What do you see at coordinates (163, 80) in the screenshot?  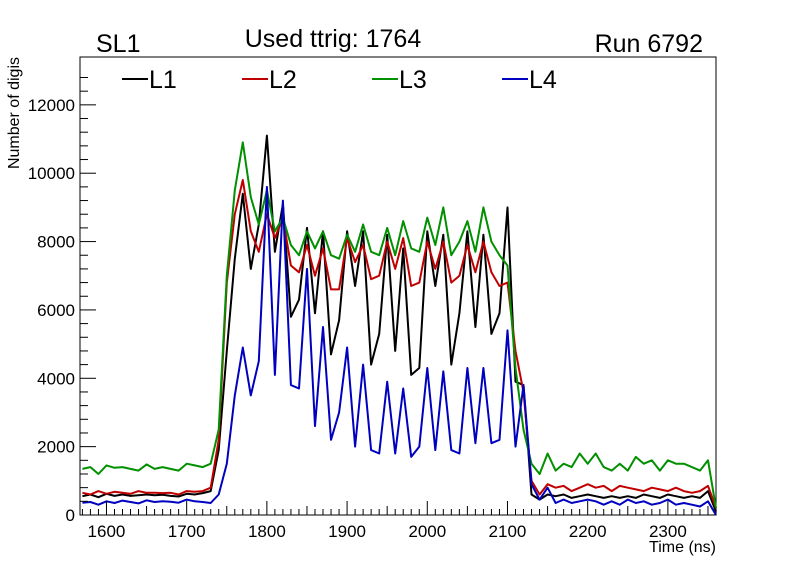 I see `legend-label-l1: L1` at bounding box center [163, 80].